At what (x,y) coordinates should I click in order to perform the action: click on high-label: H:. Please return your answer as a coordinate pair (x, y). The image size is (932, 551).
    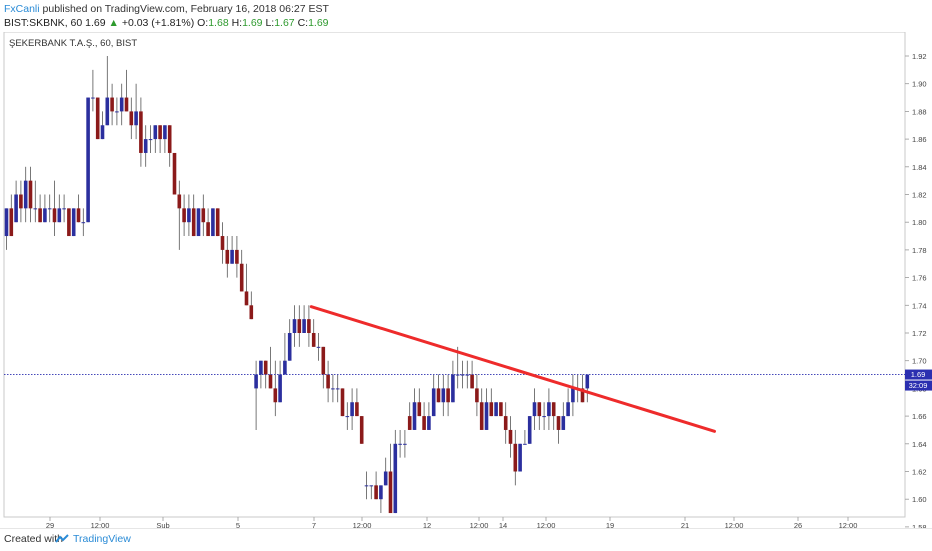
    Looking at the image, I should click on (237, 23).